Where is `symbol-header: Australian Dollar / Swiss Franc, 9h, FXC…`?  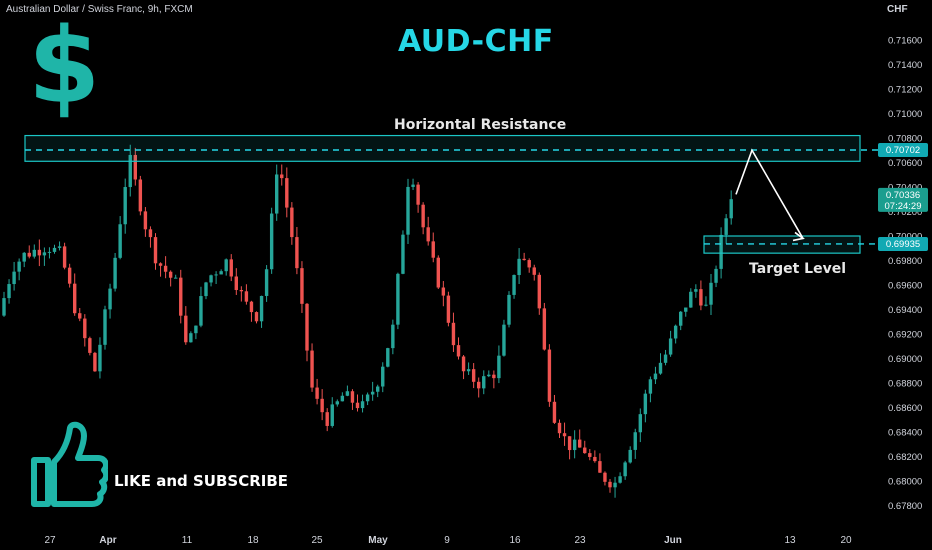 symbol-header: Australian Dollar / Swiss Franc, 9h, FXC… is located at coordinates (99, 9).